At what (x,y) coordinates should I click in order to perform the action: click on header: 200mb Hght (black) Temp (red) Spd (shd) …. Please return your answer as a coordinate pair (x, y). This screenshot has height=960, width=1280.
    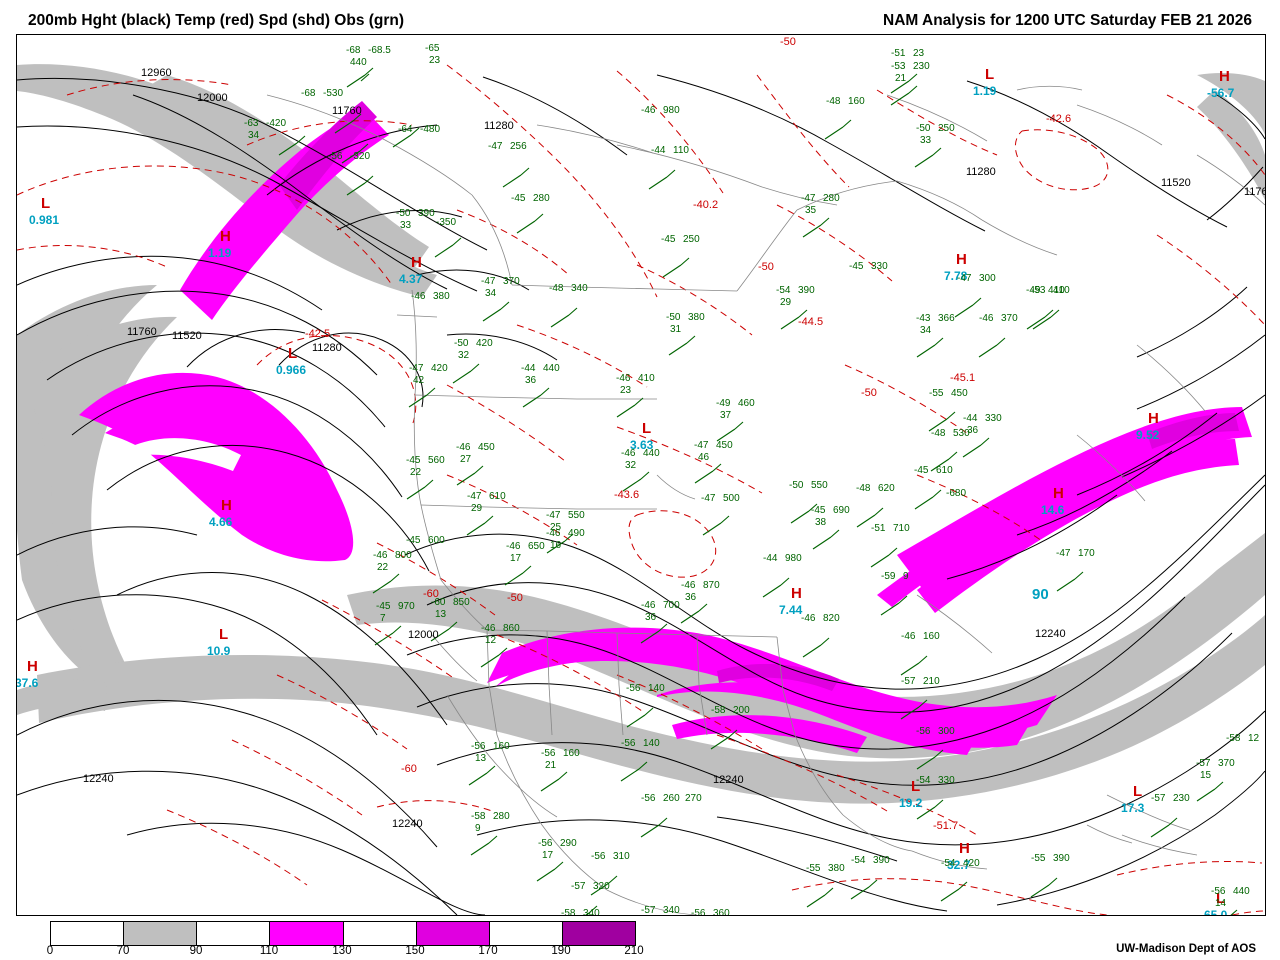
    Looking at the image, I should click on (640, 17).